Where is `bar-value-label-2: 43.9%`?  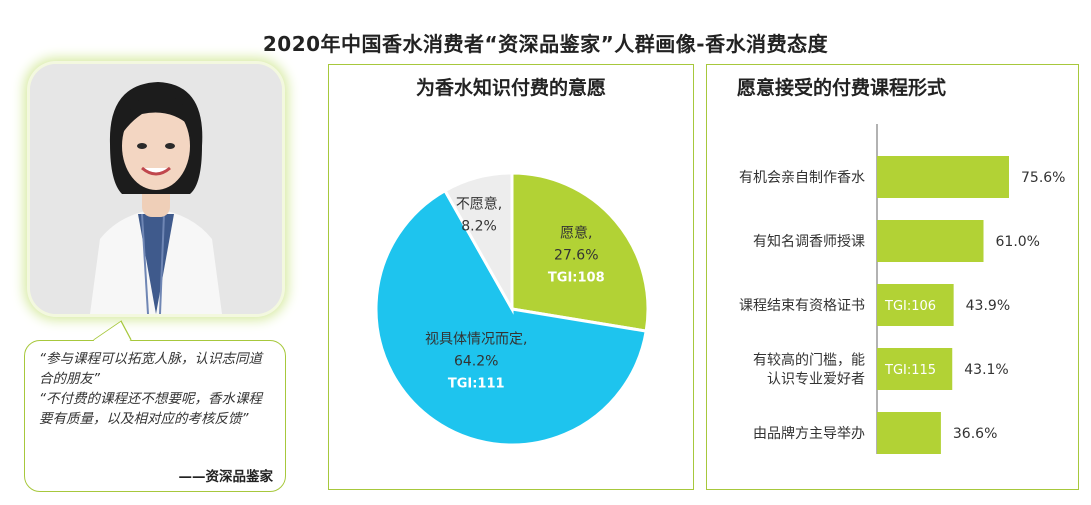
bar-value-label-2: 43.9% is located at coordinates (988, 306).